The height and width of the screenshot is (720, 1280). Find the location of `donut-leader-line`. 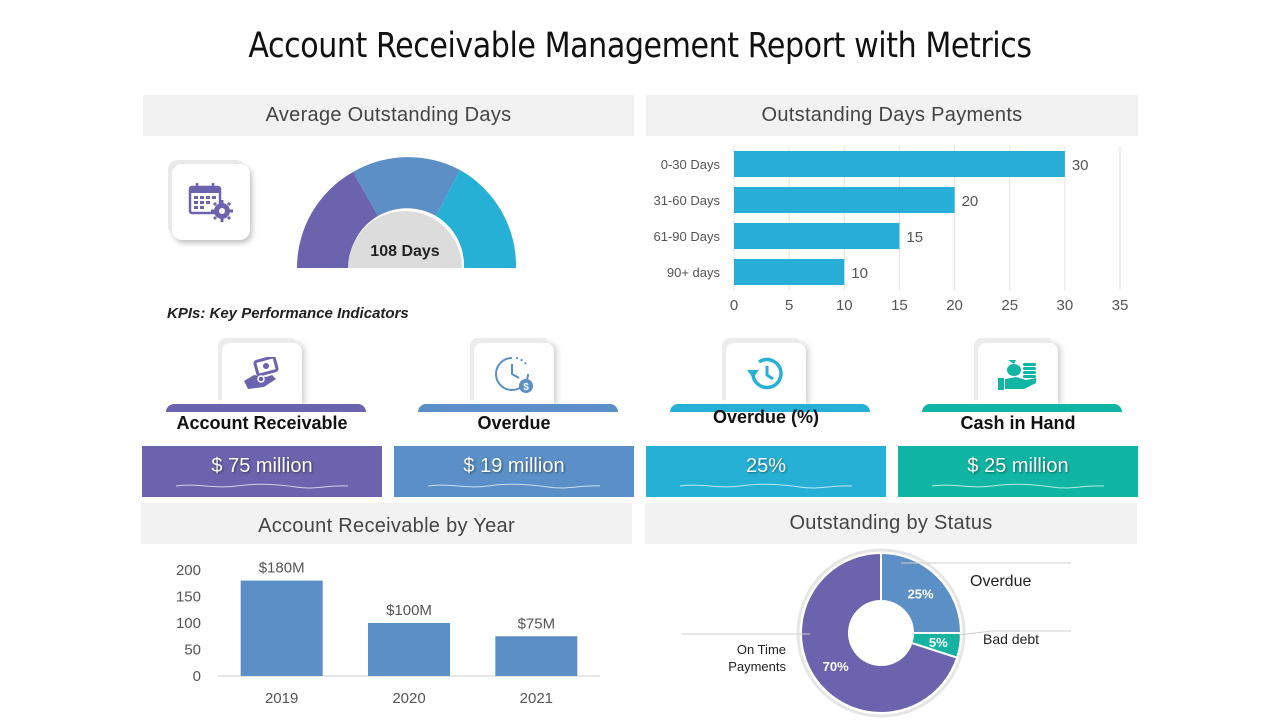

donut-leader-line is located at coordinates (1014, 633).